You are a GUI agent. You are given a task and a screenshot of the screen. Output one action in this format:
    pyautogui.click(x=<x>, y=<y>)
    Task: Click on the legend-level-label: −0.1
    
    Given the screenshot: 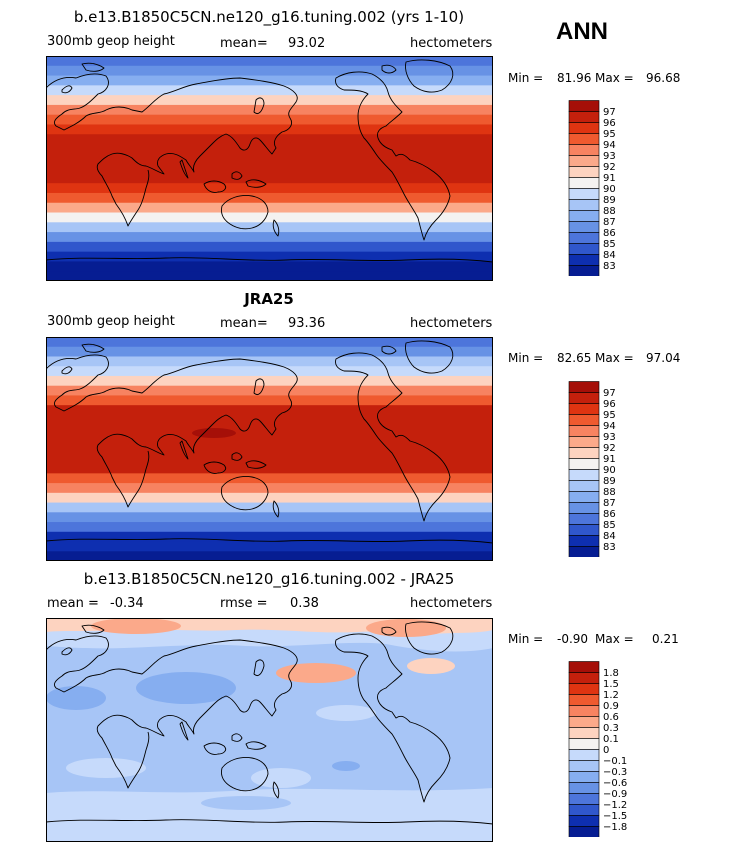 What is the action you would take?
    pyautogui.click(x=615, y=761)
    